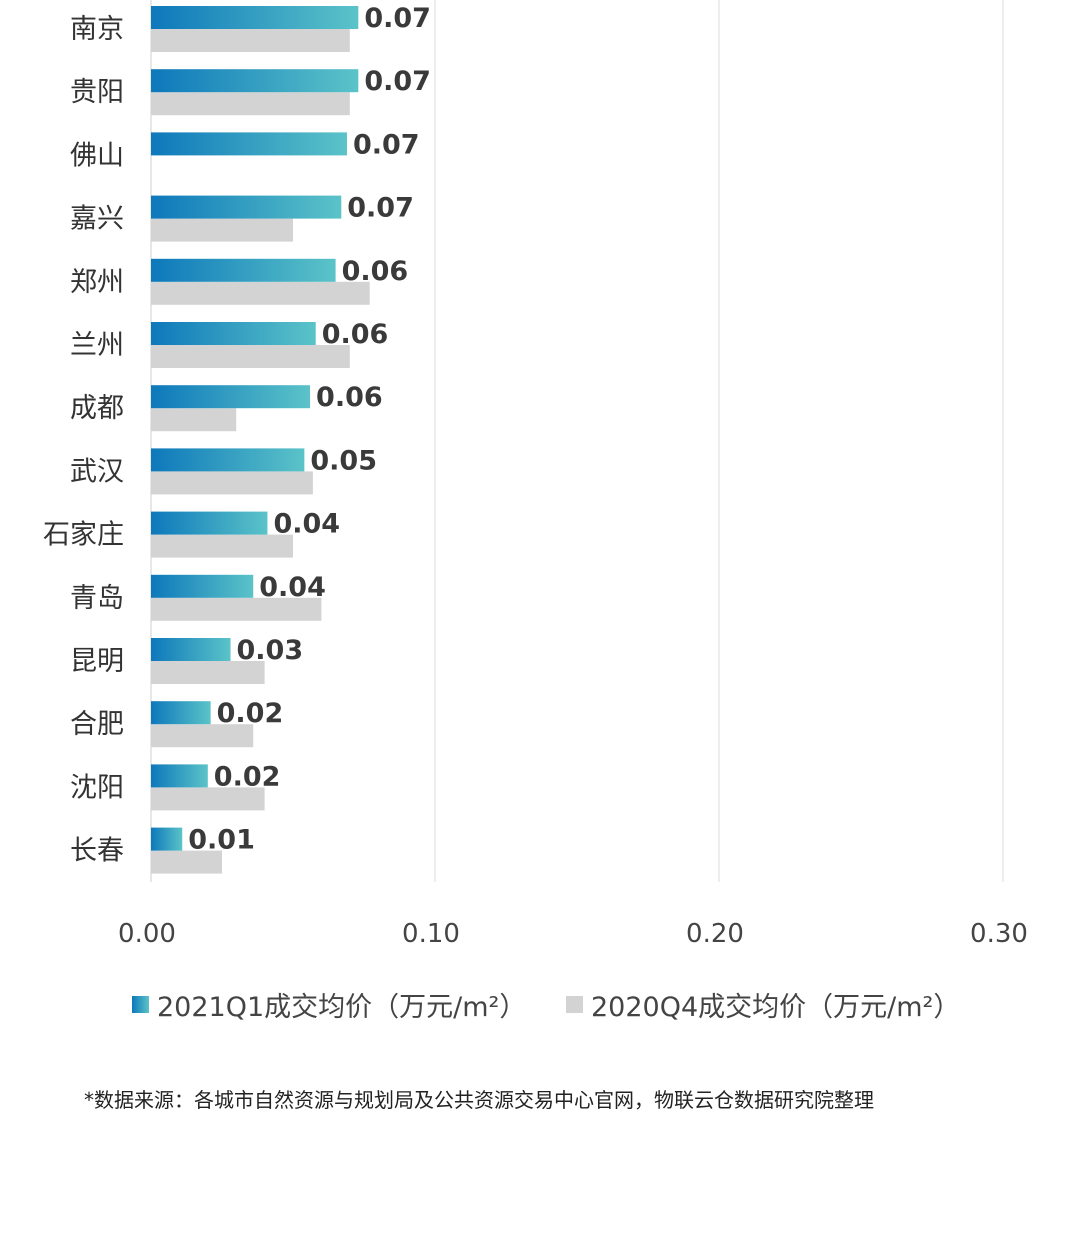 Image resolution: width=1080 pixels, height=1248 pixels. Describe the element at coordinates (97, 345) in the screenshot. I see `category-label: 兰州` at that location.